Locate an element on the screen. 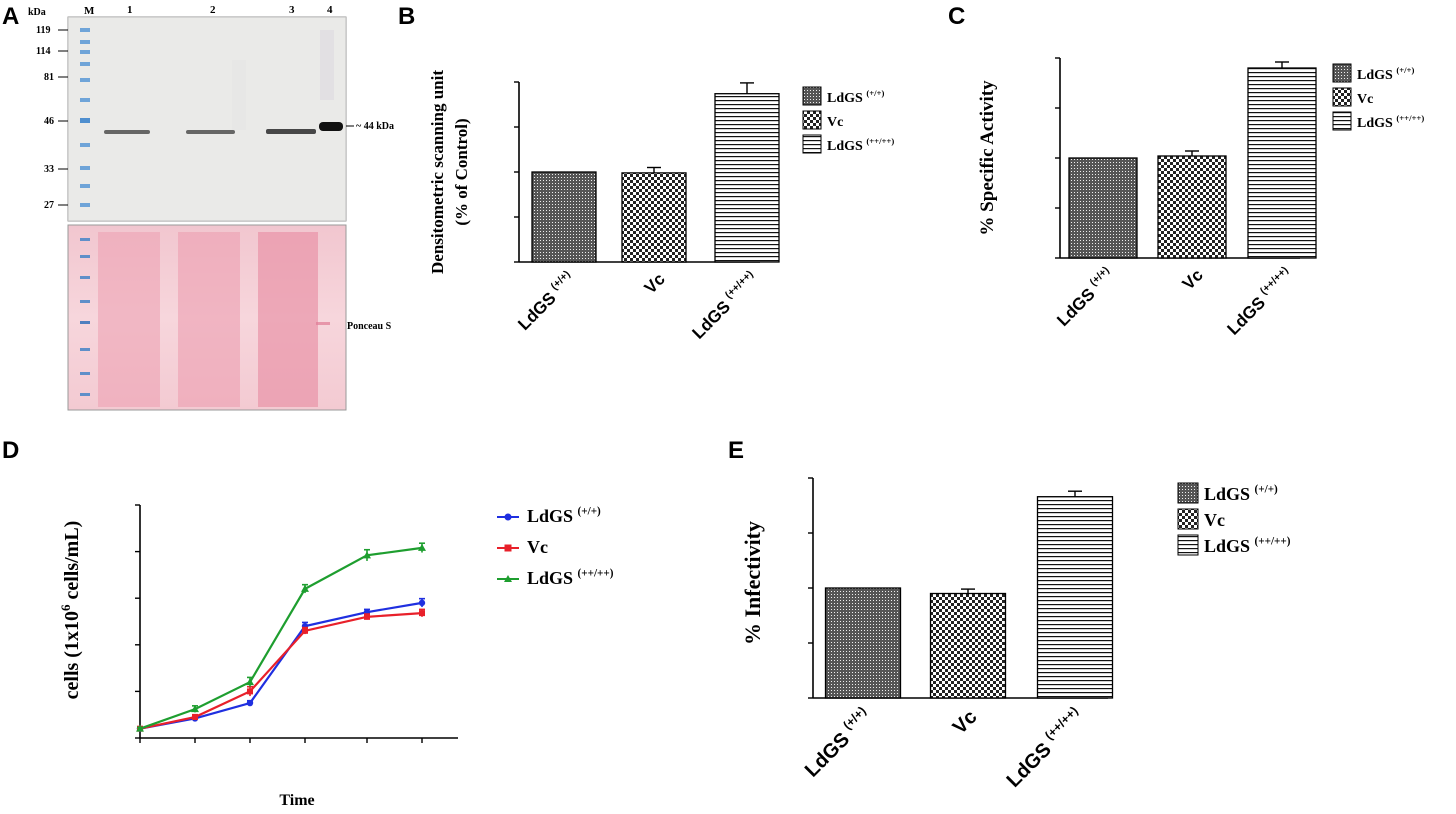  legend-vc-marker is located at coordinates (508, 548).